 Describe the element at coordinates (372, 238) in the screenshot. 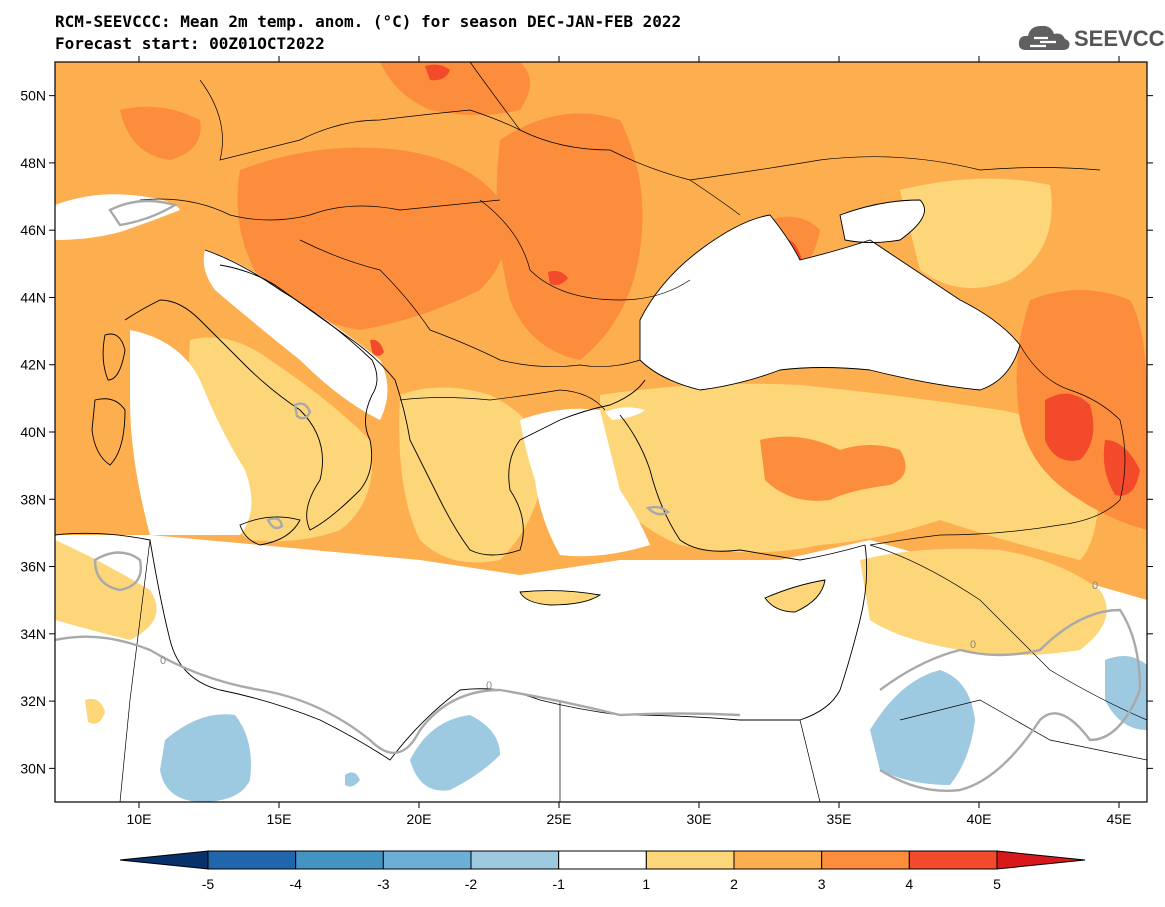

I see `anomaly-field-3-4-central-europe` at that location.